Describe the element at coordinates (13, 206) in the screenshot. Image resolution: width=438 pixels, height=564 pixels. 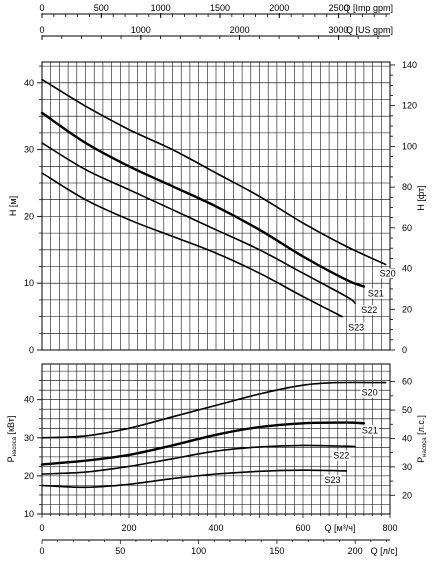
I see `head-y-axis-title: H [м]` at that location.